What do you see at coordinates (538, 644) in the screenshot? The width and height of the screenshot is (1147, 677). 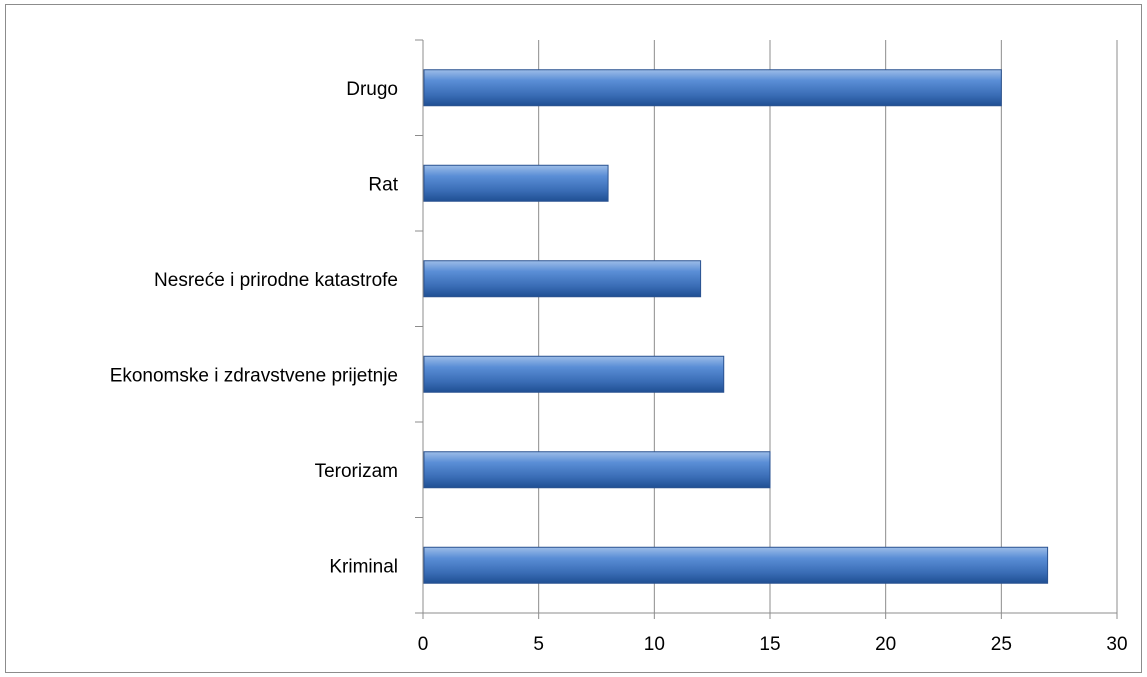 I see `x-tick-label: 5` at bounding box center [538, 644].